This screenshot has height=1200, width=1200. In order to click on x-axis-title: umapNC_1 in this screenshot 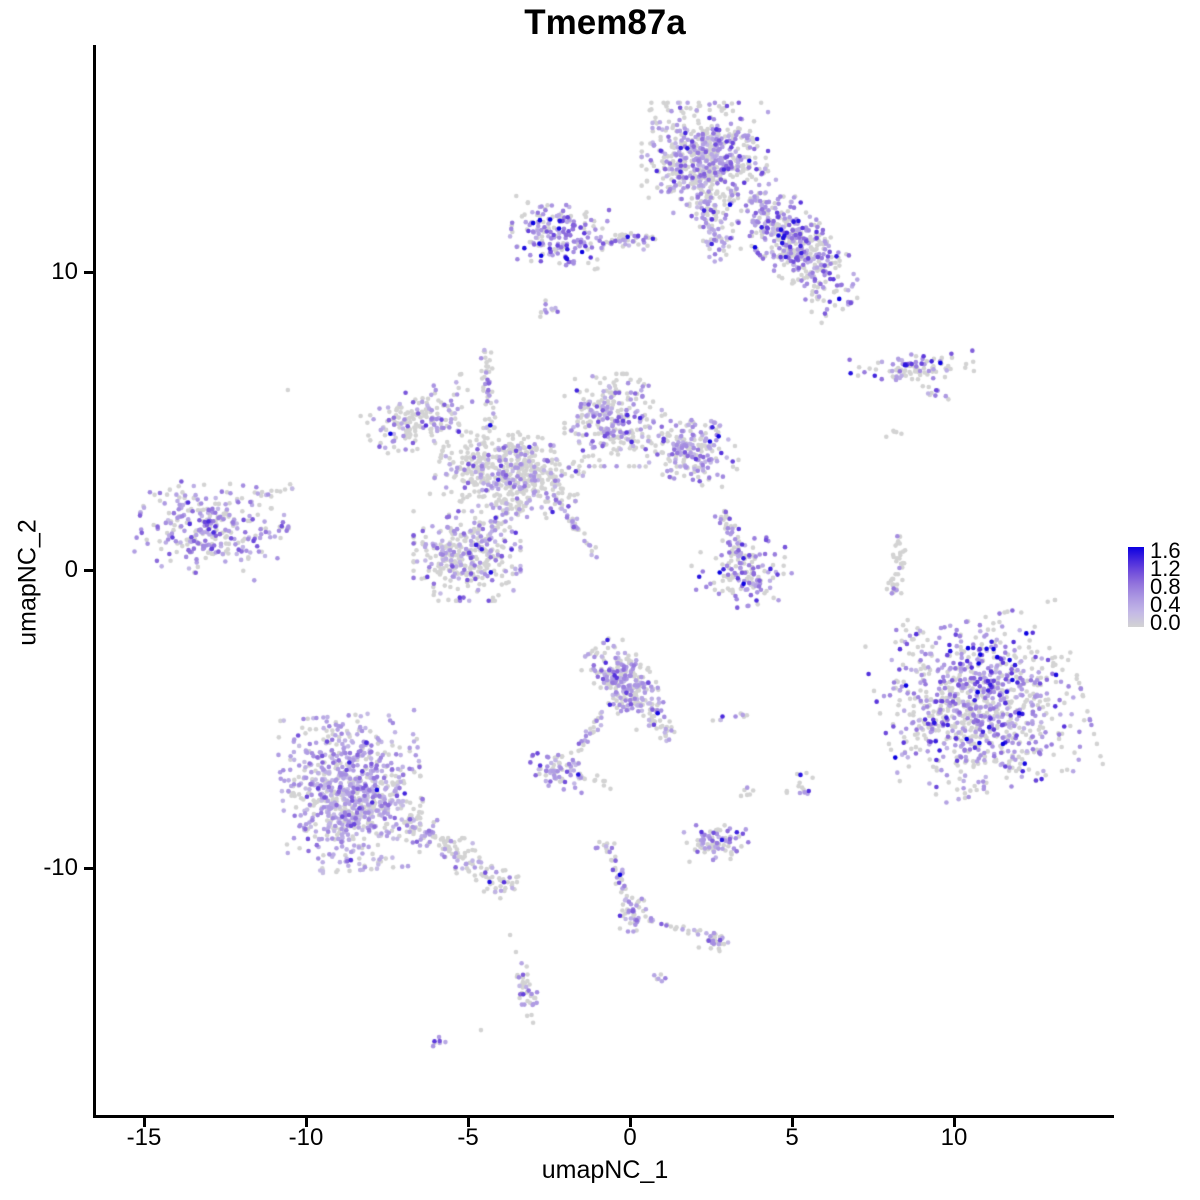, I will do `click(605, 1170)`.